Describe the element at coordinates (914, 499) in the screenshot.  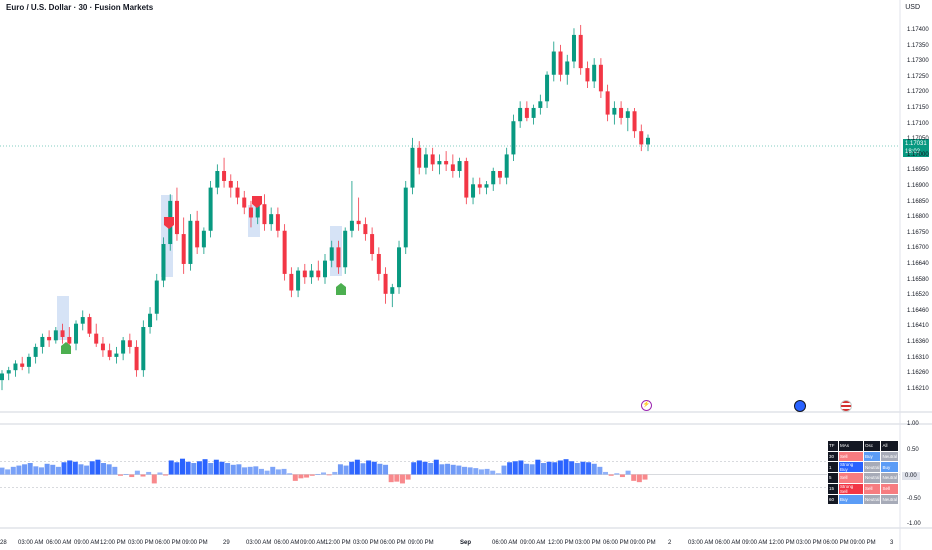
I see `oscillator-axis-label: -0.50` at that location.